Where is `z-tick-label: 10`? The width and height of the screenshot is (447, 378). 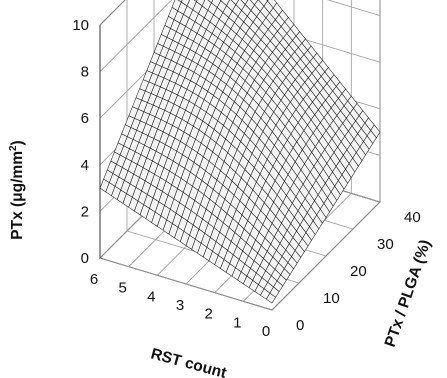 z-tick-label: 10 is located at coordinates (80, 25).